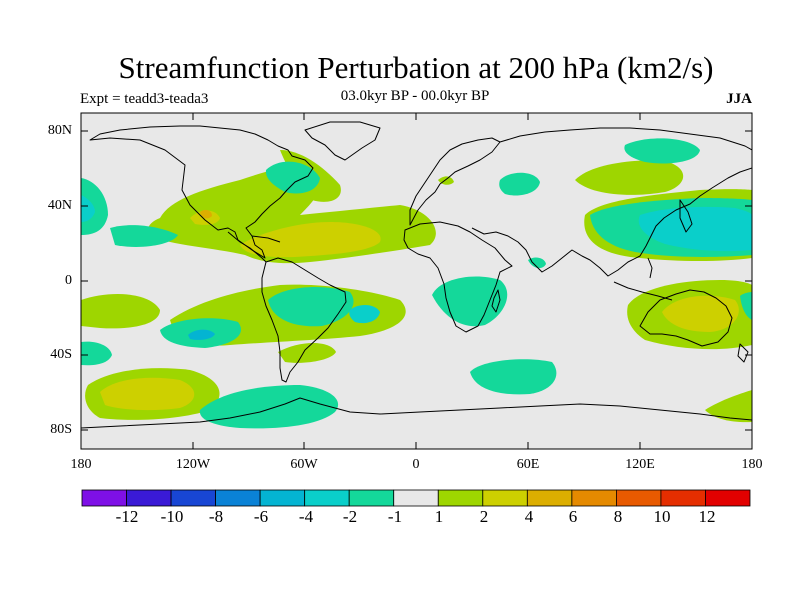 This screenshot has width=800, height=600. Describe the element at coordinates (700, 313) in the screenshot. I see `contour-pos2-australia` at that location.